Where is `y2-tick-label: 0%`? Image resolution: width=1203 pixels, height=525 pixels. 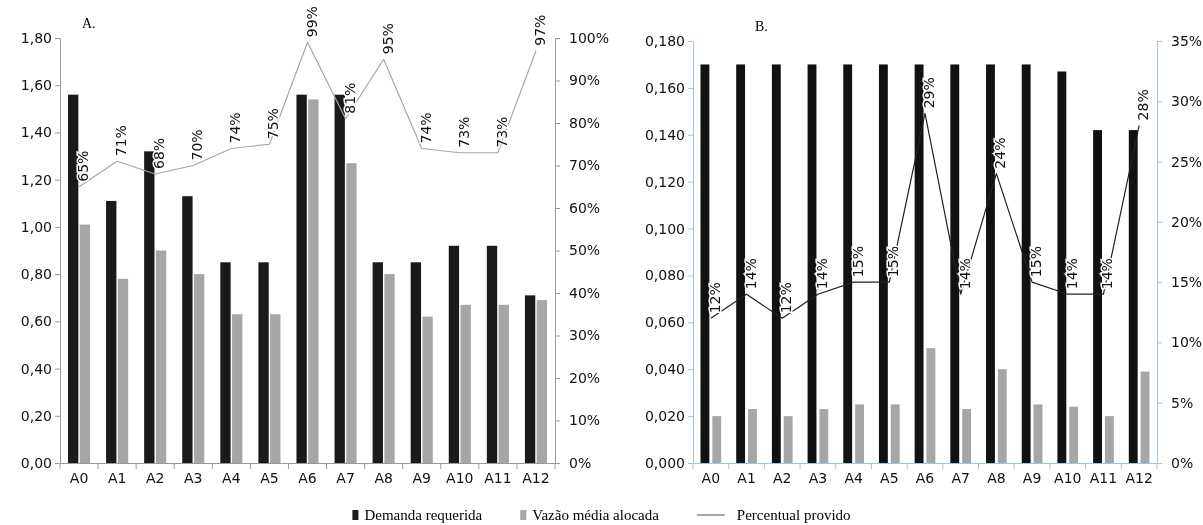 y2-tick-label: 0% is located at coordinates (1182, 462).